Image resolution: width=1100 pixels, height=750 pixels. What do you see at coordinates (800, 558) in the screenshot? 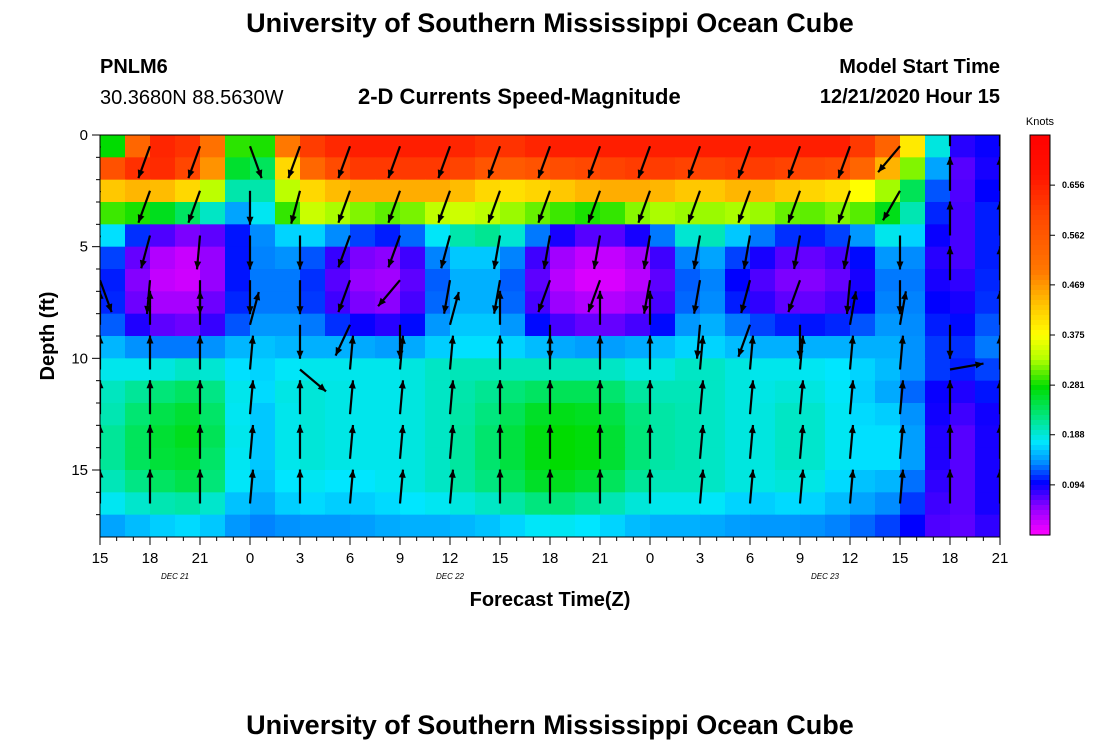
I see `x-tick-label: 9` at bounding box center [800, 558].